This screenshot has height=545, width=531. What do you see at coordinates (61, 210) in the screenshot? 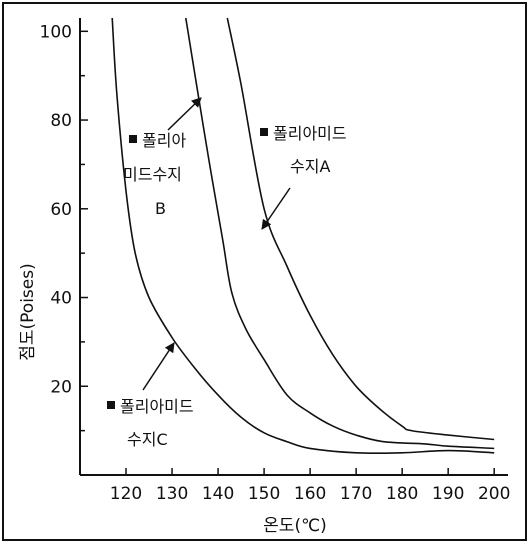
I see `y-tick-label: 60` at bounding box center [61, 210].